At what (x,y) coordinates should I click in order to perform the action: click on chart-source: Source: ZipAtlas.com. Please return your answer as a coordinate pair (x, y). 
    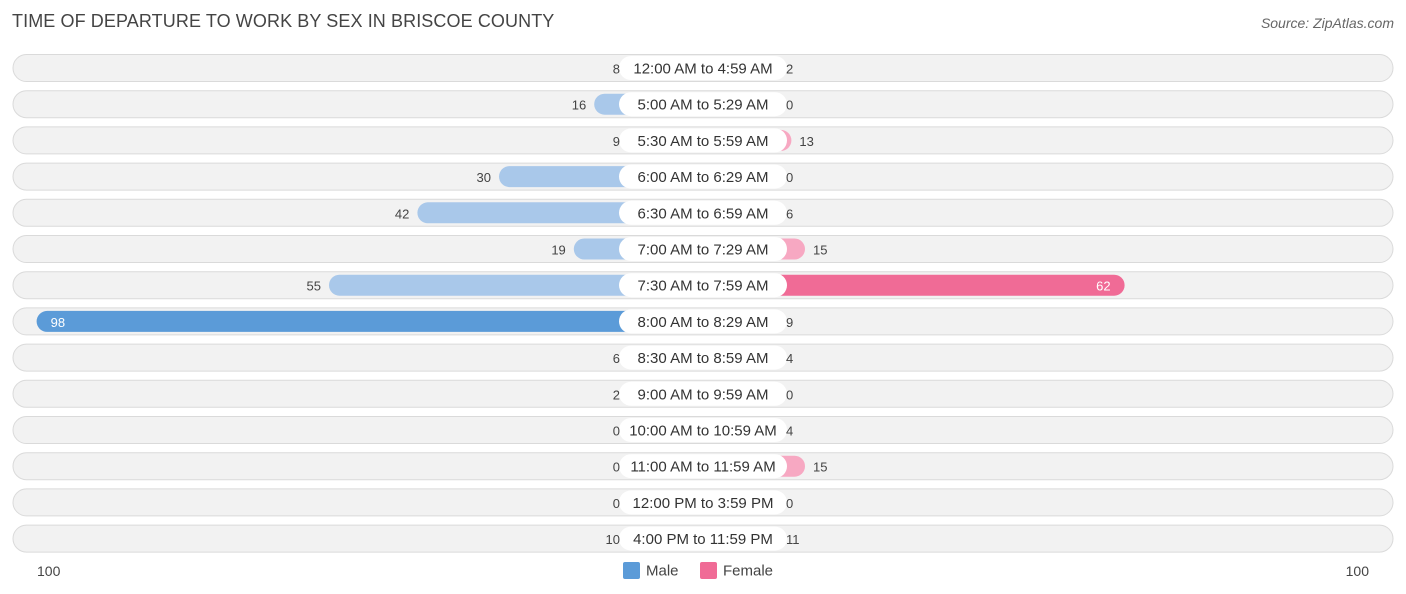
    Looking at the image, I should click on (1327, 23).